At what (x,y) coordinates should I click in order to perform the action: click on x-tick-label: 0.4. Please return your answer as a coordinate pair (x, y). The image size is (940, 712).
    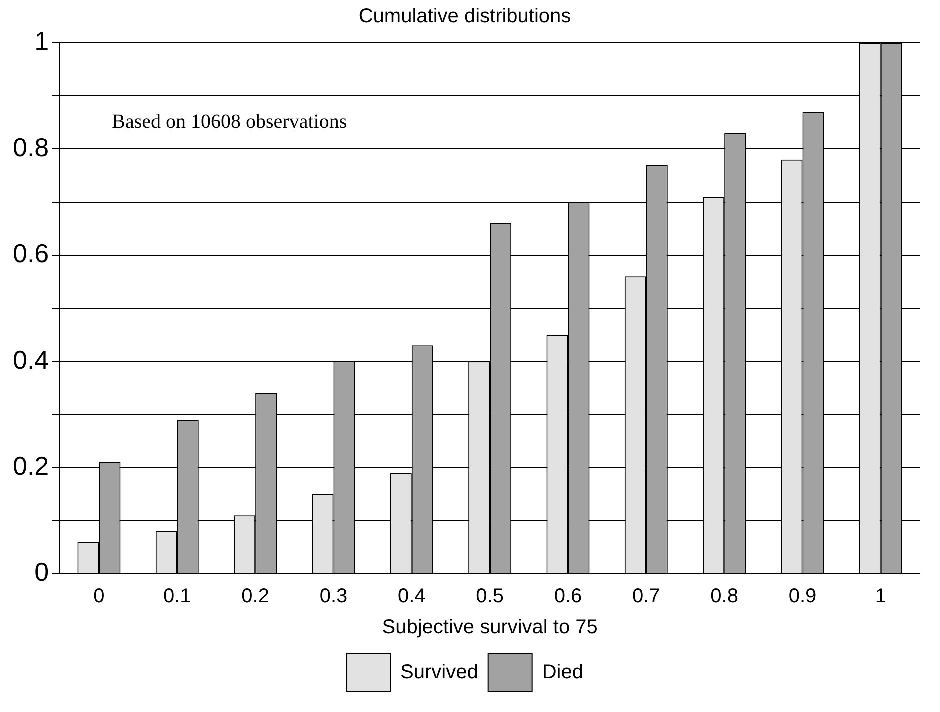
    Looking at the image, I should click on (412, 597).